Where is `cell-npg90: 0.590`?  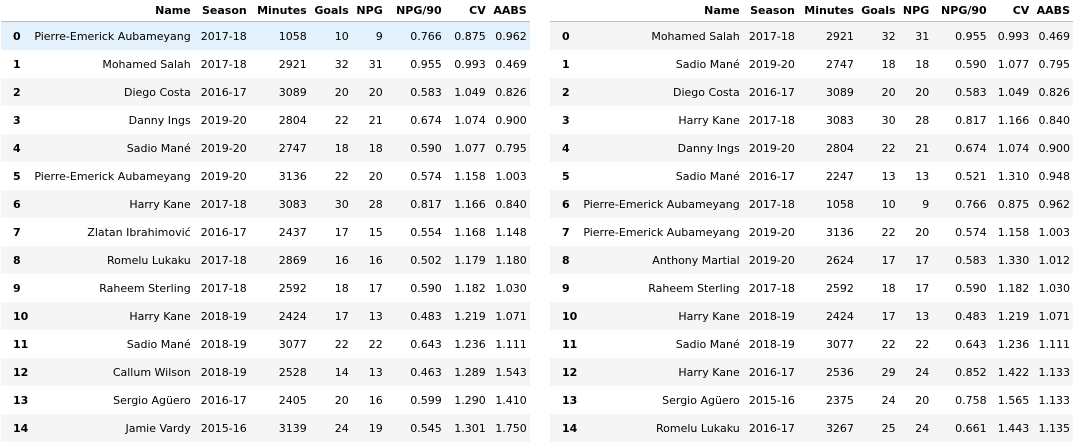
cell-npg90: 0.590 is located at coordinates (415, 148).